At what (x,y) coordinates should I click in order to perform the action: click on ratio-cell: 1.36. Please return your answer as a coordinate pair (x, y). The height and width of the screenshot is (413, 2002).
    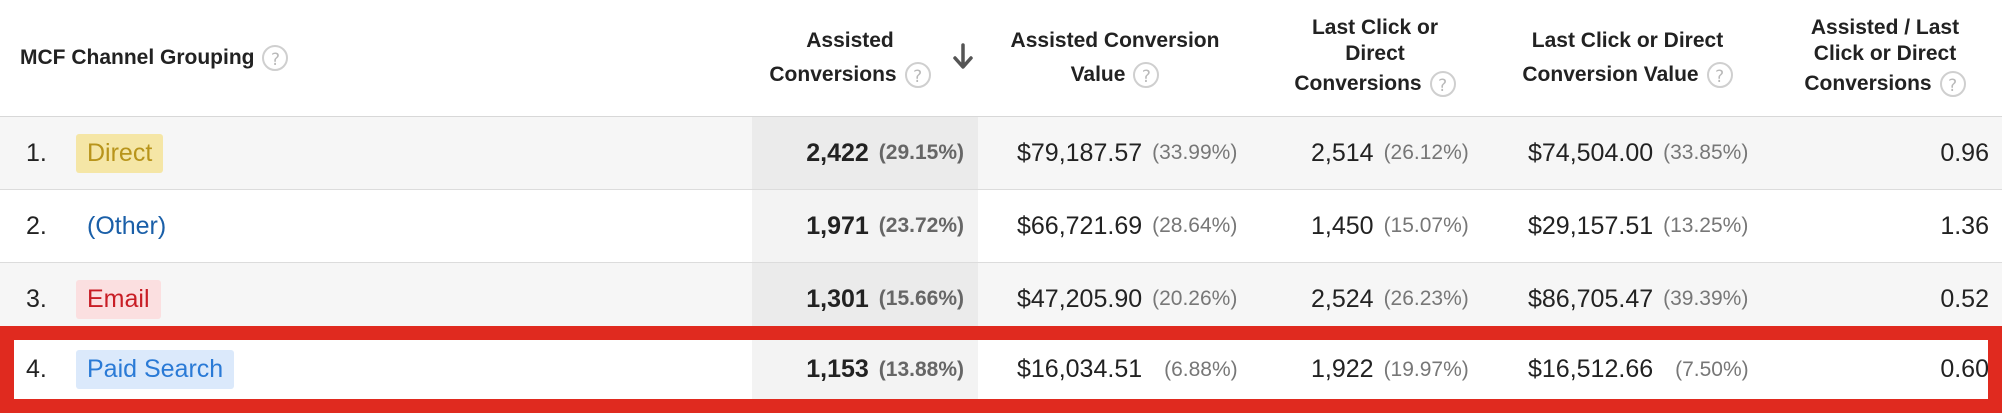
    Looking at the image, I should click on (1964, 225).